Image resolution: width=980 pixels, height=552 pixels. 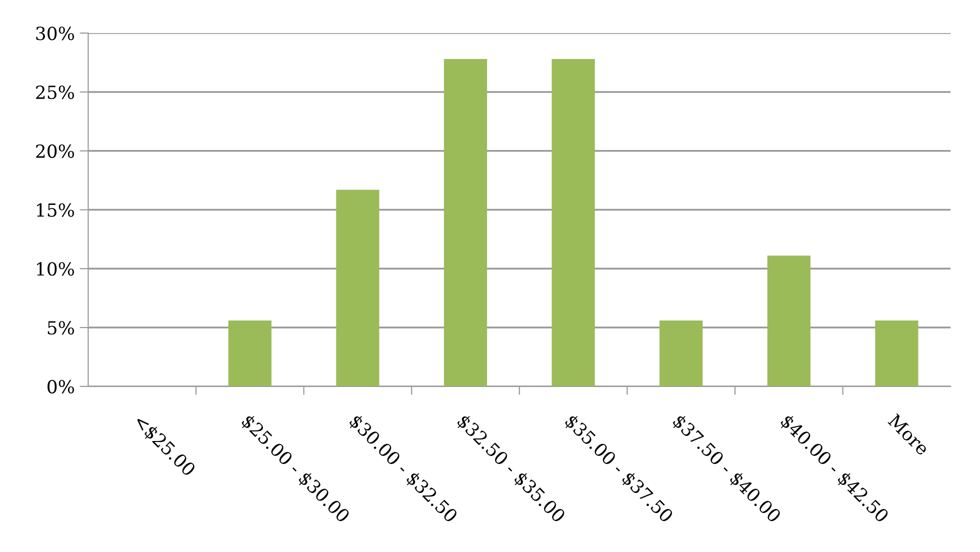 What do you see at coordinates (55, 33) in the screenshot?
I see `y-tick-label: 30%` at bounding box center [55, 33].